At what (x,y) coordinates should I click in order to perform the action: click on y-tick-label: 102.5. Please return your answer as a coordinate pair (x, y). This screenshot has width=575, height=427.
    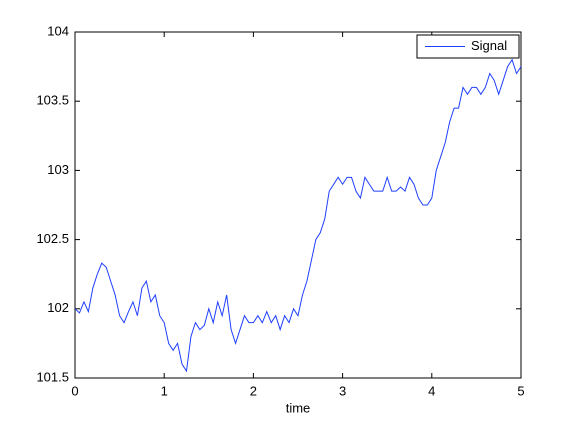
    Looking at the image, I should click on (52, 238).